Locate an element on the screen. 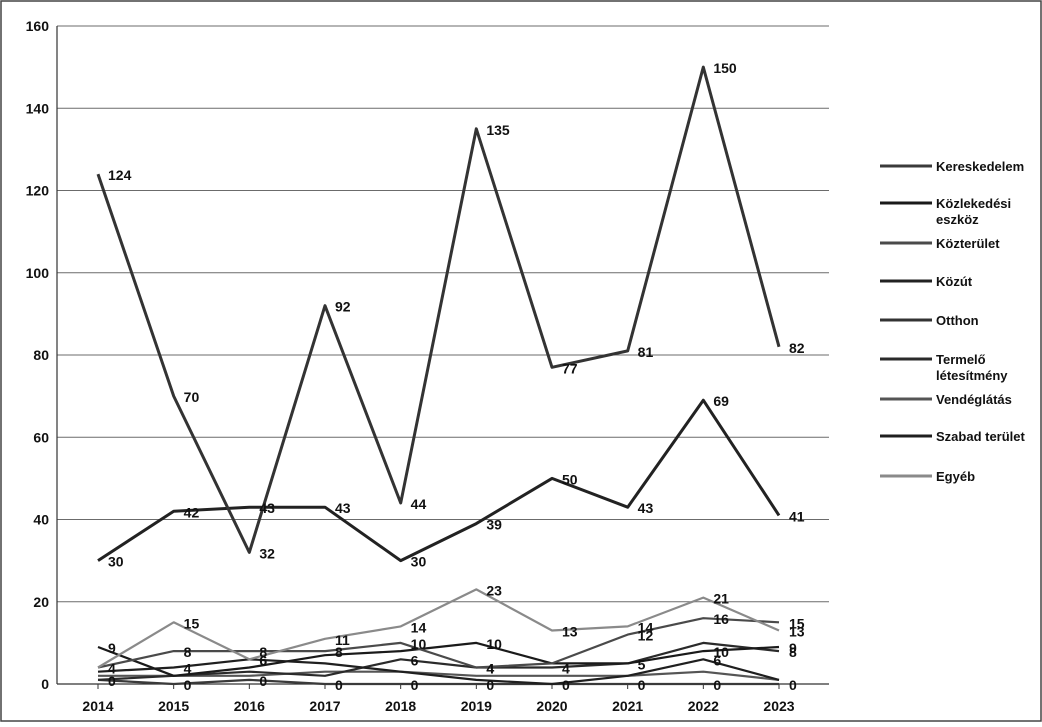  series-line-közterület is located at coordinates (438, 643).